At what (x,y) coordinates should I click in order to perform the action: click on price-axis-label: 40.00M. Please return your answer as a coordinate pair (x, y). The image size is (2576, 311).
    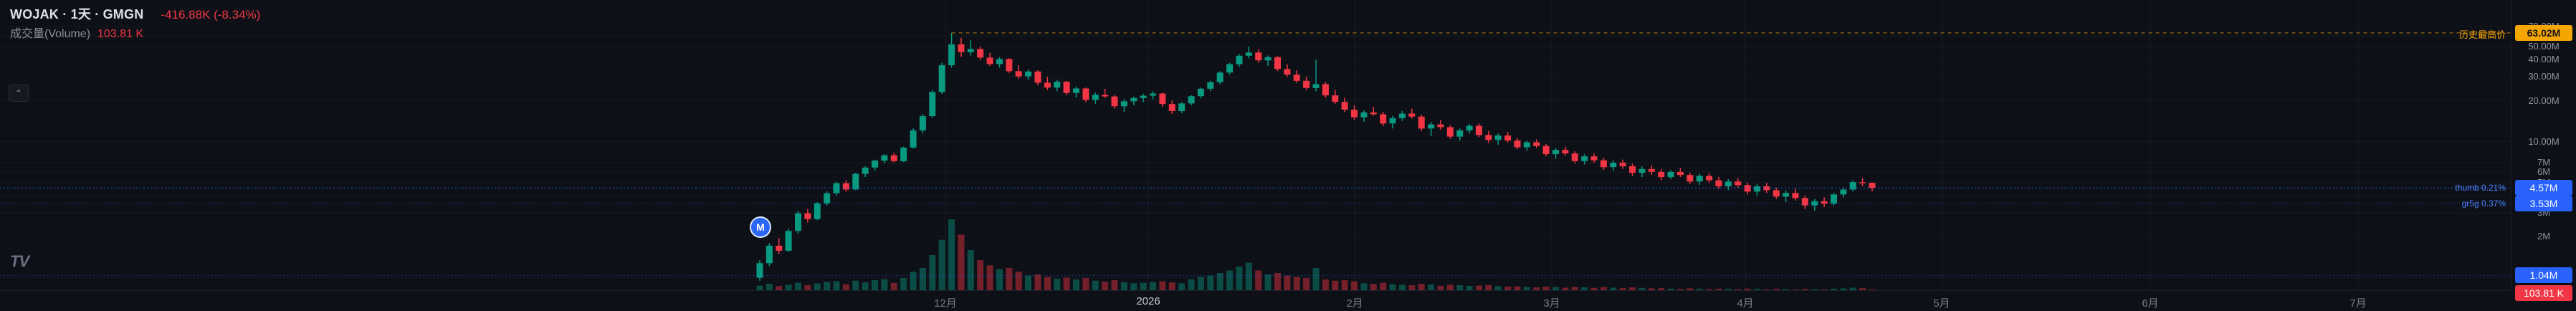
    Looking at the image, I should click on (2544, 59).